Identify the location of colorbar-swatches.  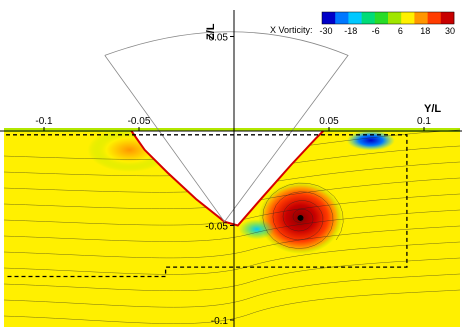
(388, 18).